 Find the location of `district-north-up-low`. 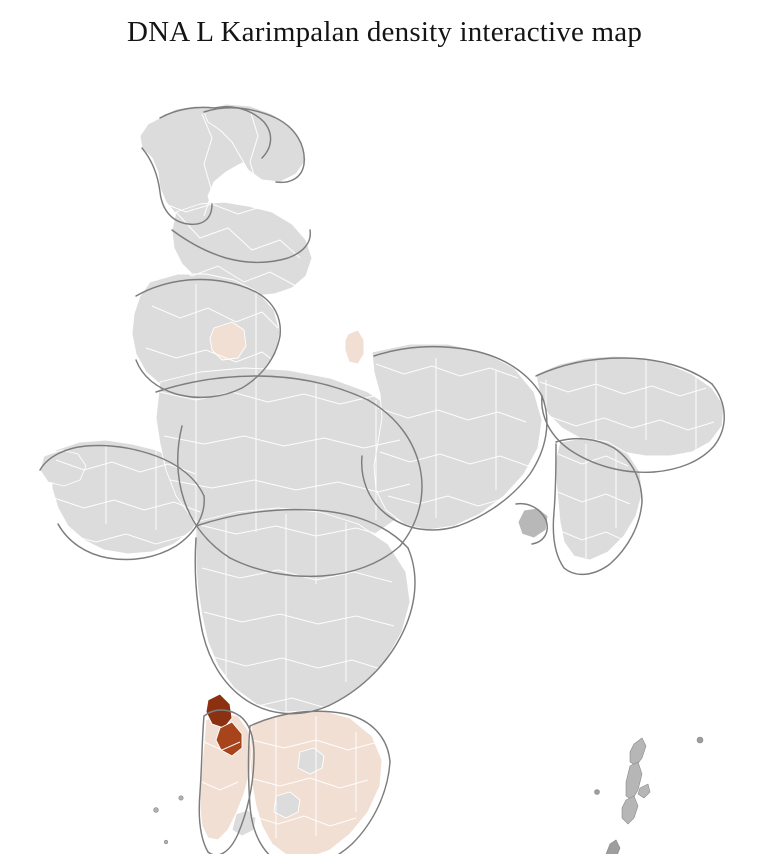

district-north-up-low is located at coordinates (354, 347).